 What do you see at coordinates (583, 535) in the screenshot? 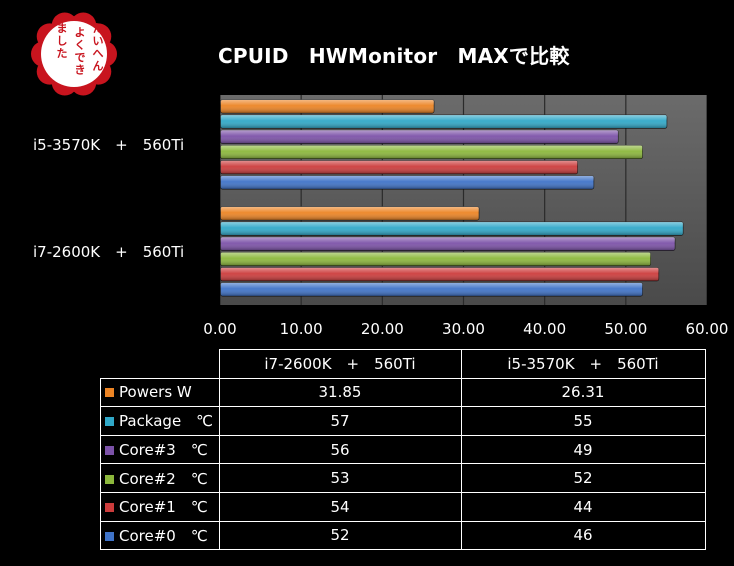
I see `table-cell: 46` at bounding box center [583, 535].